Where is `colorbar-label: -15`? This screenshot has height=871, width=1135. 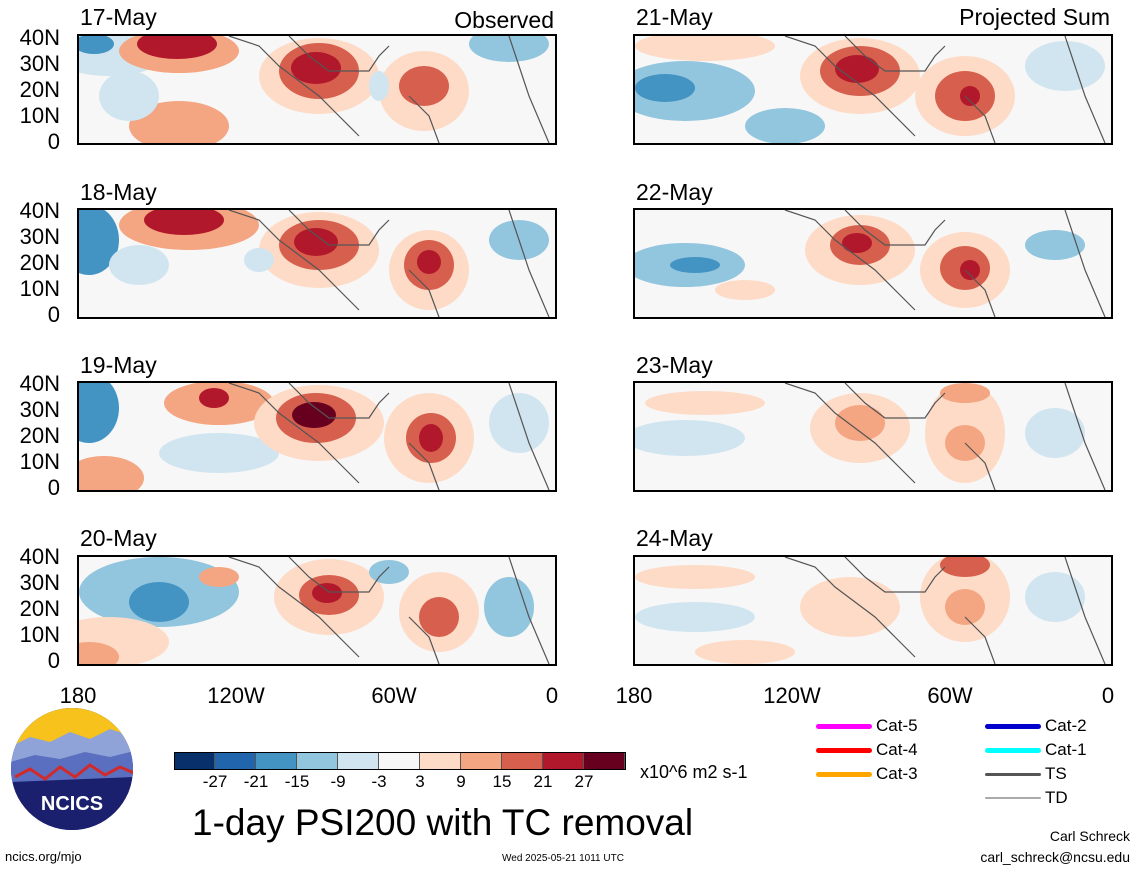 colorbar-label: -15 is located at coordinates (297, 781).